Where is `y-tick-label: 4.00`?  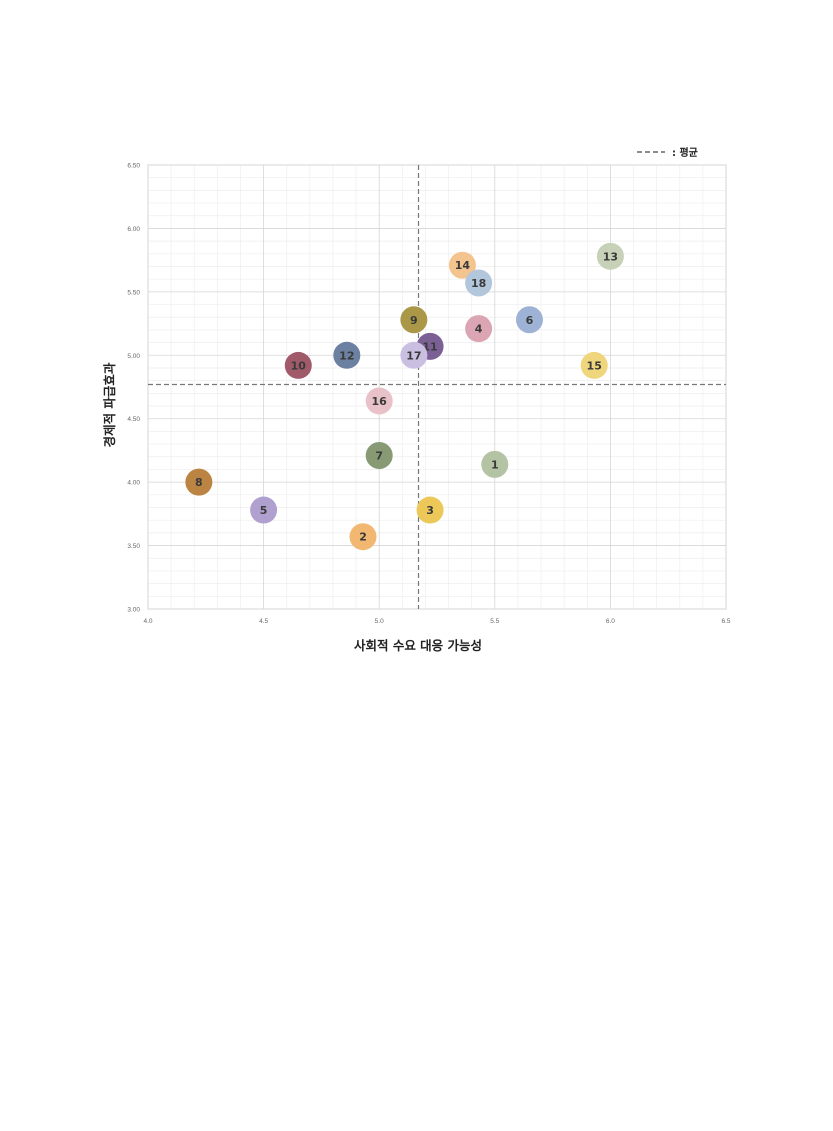 y-tick-label: 4.00 is located at coordinates (133, 483).